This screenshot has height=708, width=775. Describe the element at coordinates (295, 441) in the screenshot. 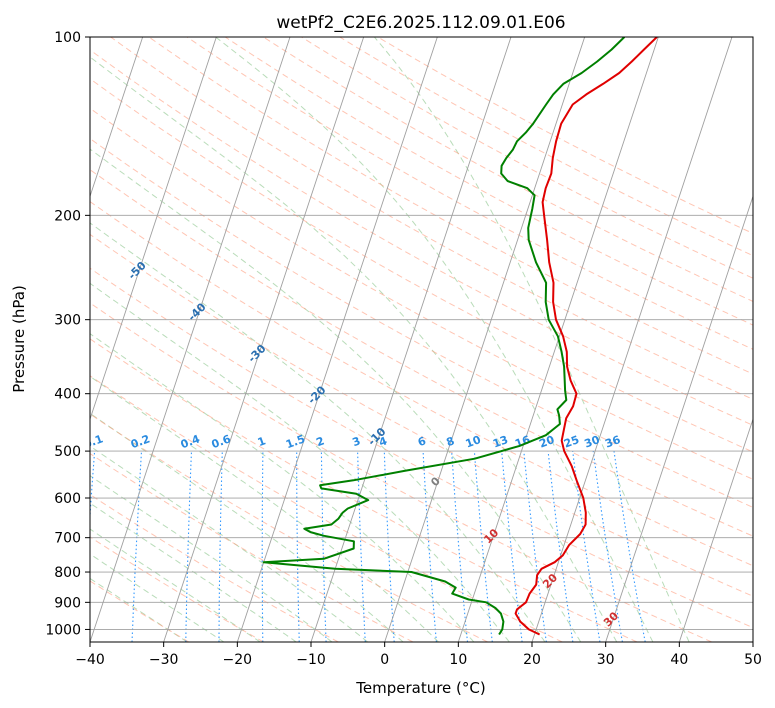

I see `mixing-ratio-label: 1.5` at that location.